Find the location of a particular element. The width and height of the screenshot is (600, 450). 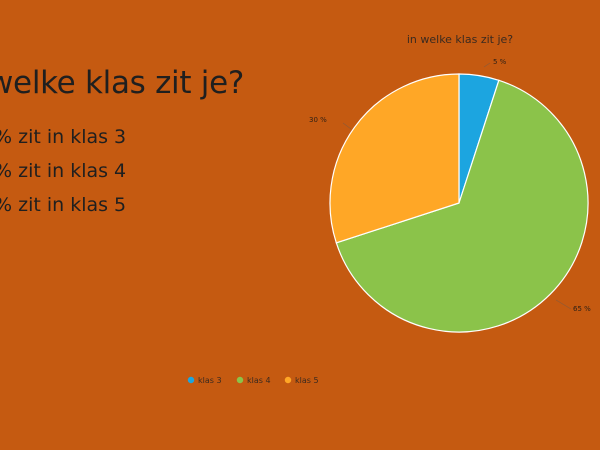

data-label-klas-3: 5 % is located at coordinates (500, 62).